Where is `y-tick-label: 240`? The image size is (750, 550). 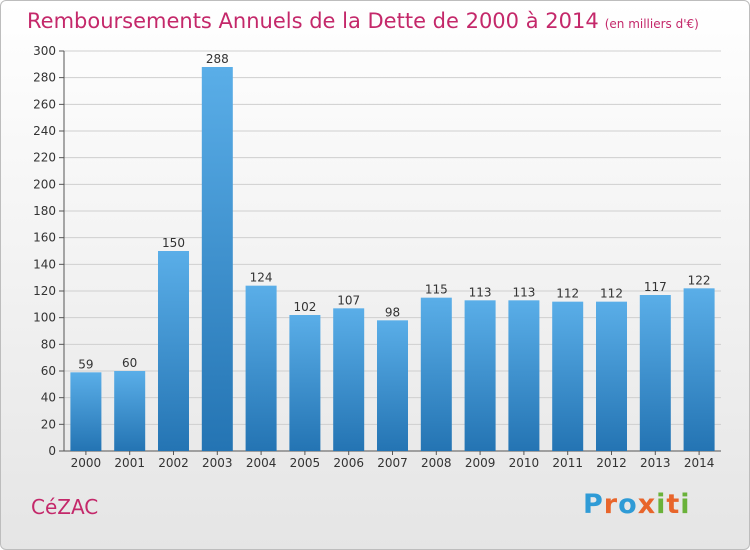 y-tick-label: 240 is located at coordinates (44, 131).